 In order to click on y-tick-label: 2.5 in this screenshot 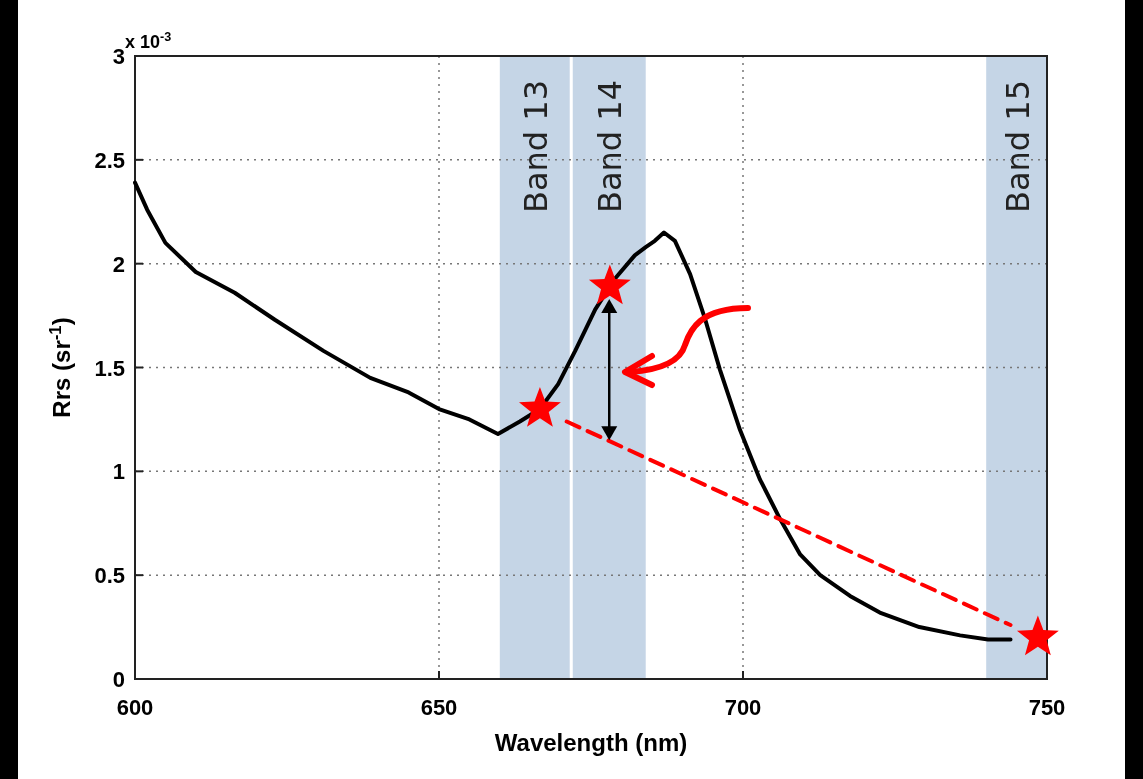, I will do `click(109, 160)`.